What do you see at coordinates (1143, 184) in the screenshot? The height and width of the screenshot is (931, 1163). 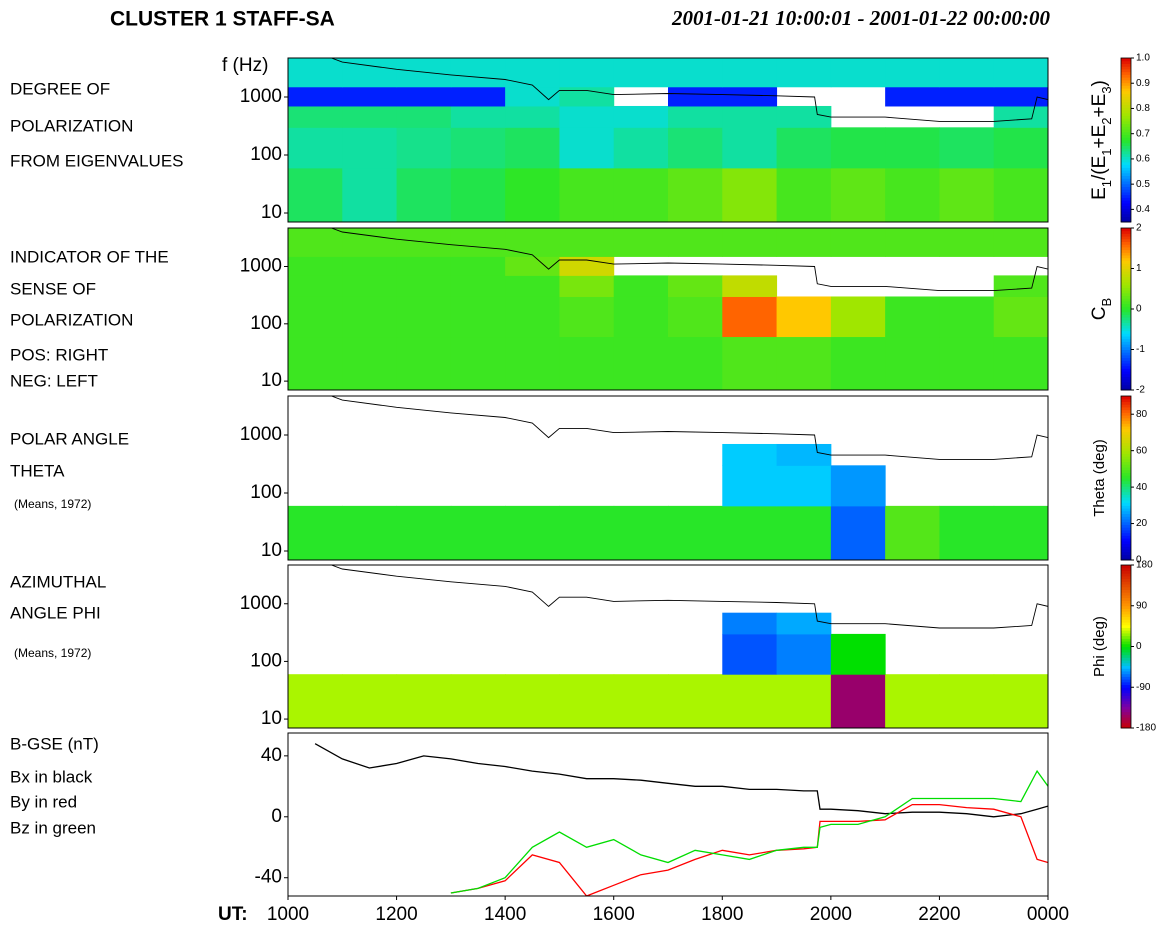 I see `colorbar-tick-label: 0.5` at bounding box center [1143, 184].